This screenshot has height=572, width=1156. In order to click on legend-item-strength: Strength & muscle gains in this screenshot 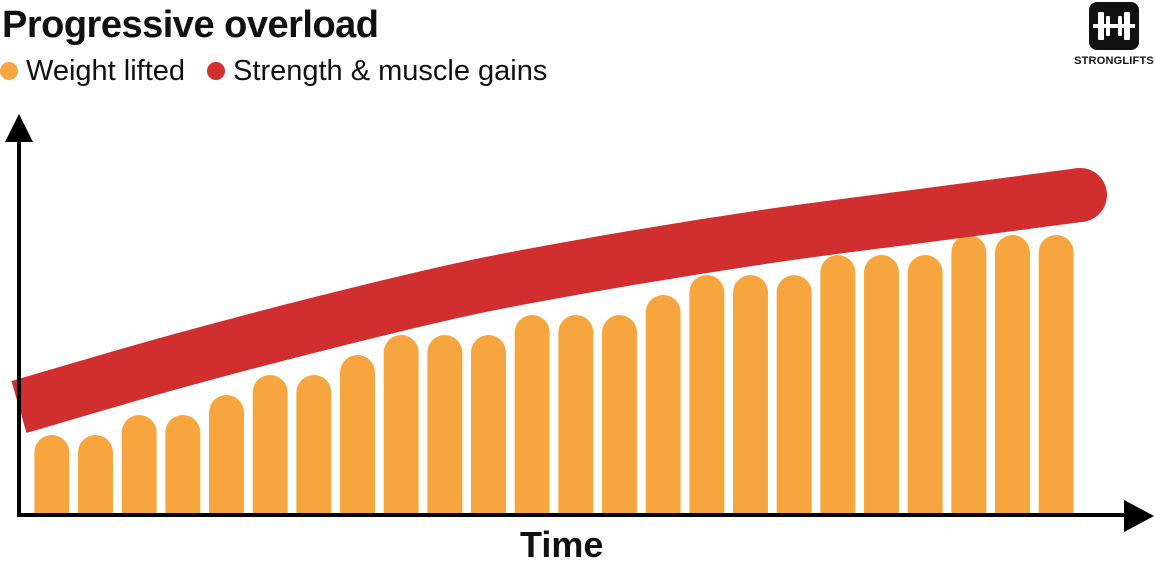, I will do `click(377, 71)`.